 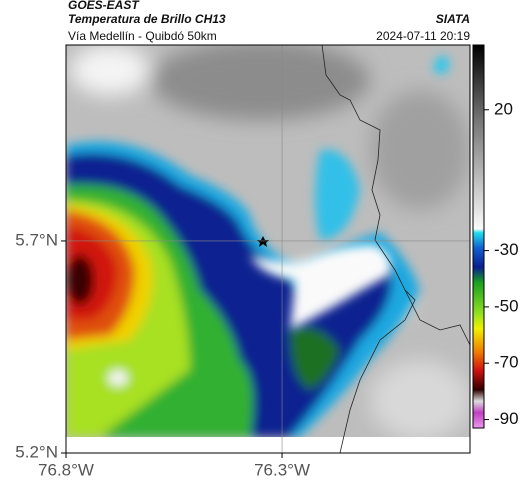 What do you see at coordinates (36, 451) in the screenshot?
I see `y-tick-label: 5.2°N` at bounding box center [36, 451].